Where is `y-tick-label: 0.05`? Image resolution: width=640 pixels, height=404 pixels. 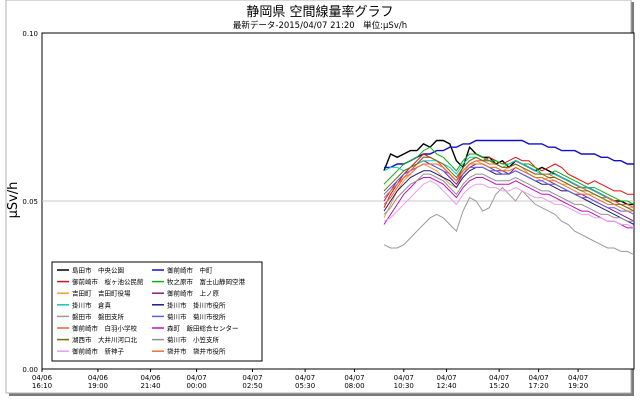 y-tick-label: 0.05 is located at coordinates (30, 202).